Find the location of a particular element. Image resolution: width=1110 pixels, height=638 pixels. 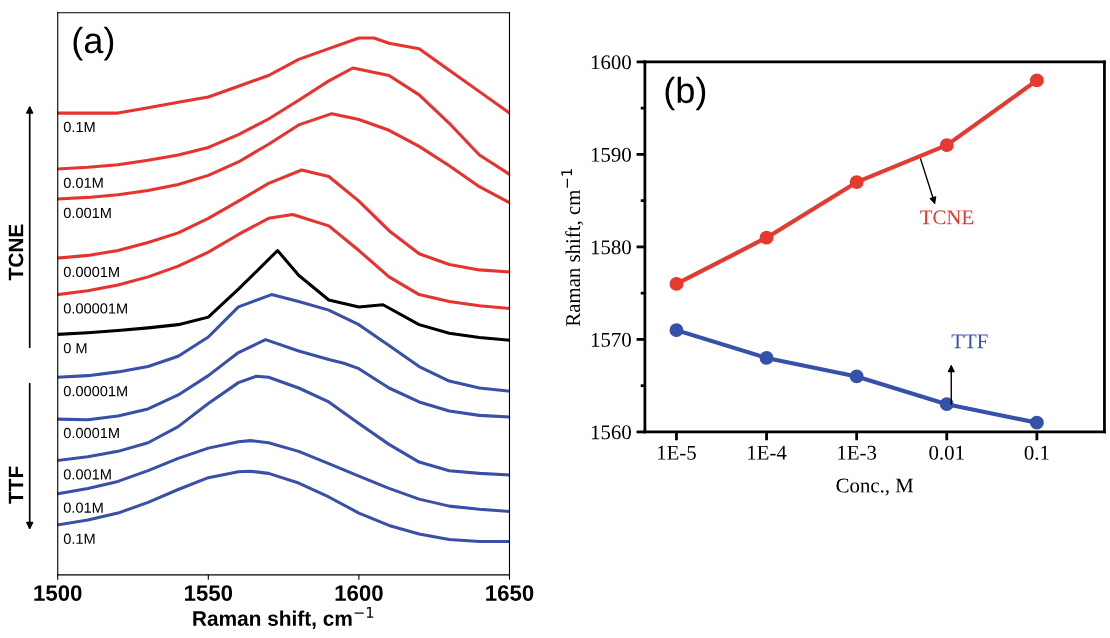

y-tick-label: 1570 is located at coordinates (611, 339).